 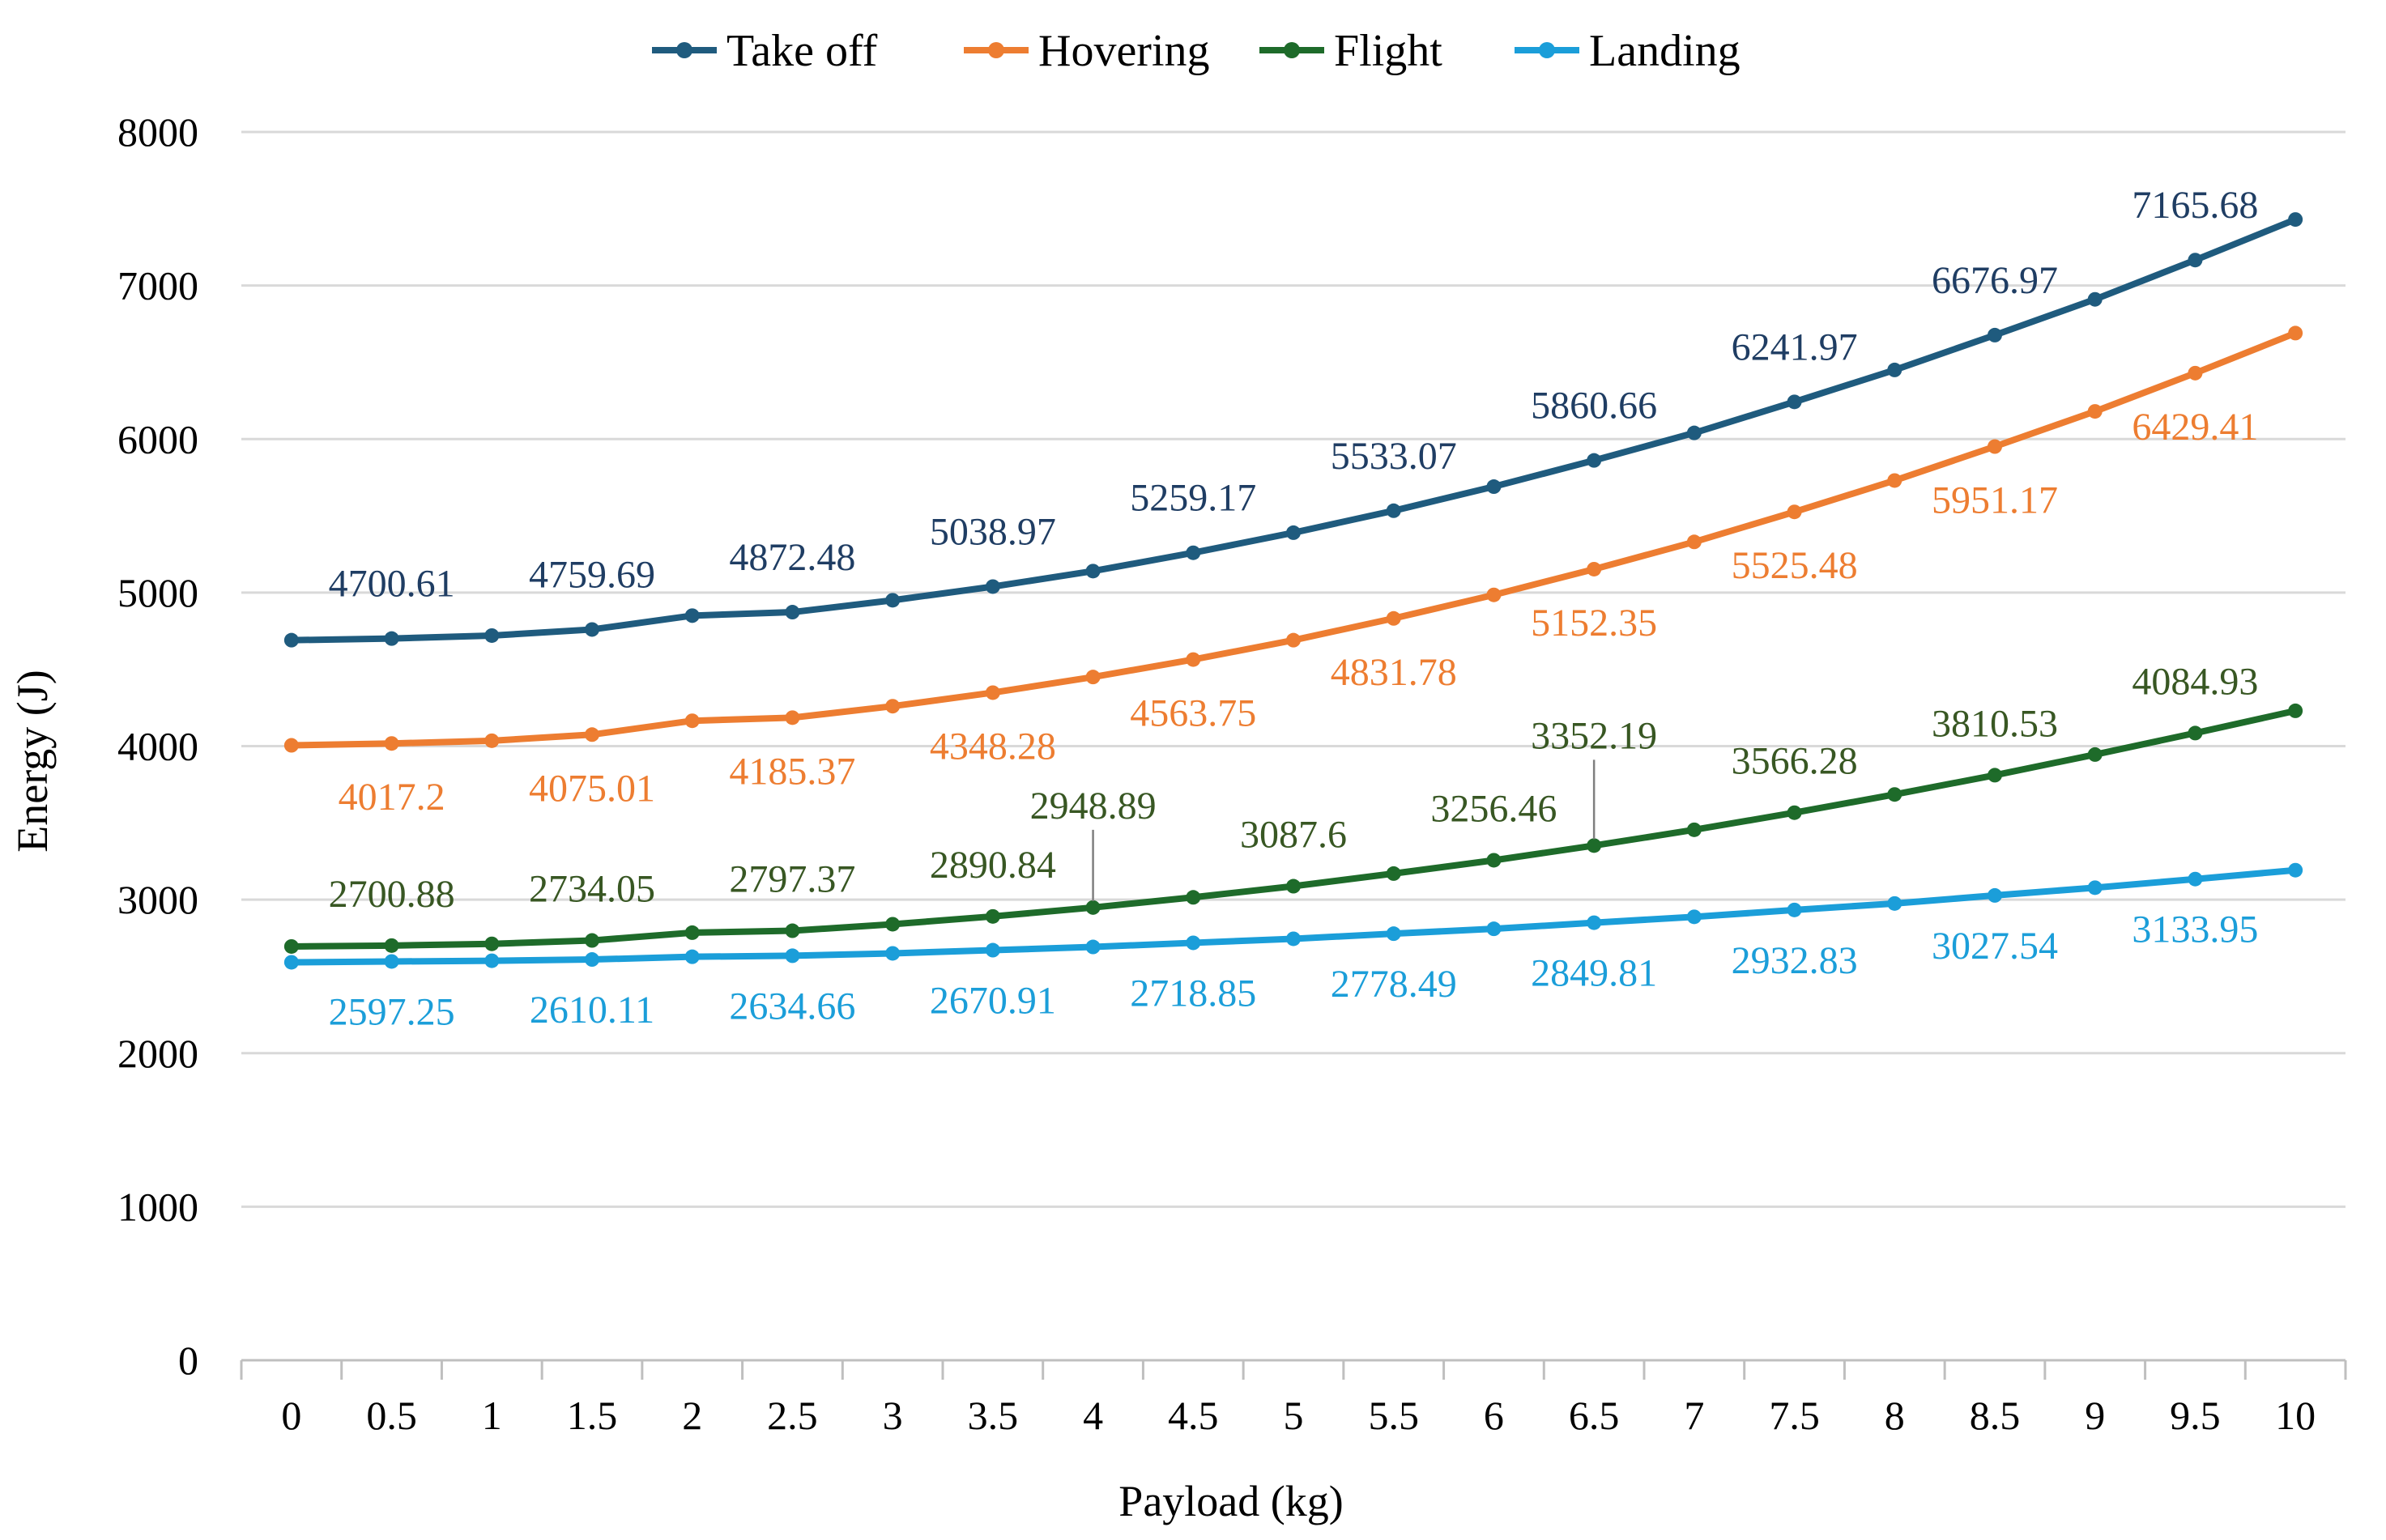 What do you see at coordinates (792, 1006) in the screenshot?
I see `data-label: 2634.66` at bounding box center [792, 1006].